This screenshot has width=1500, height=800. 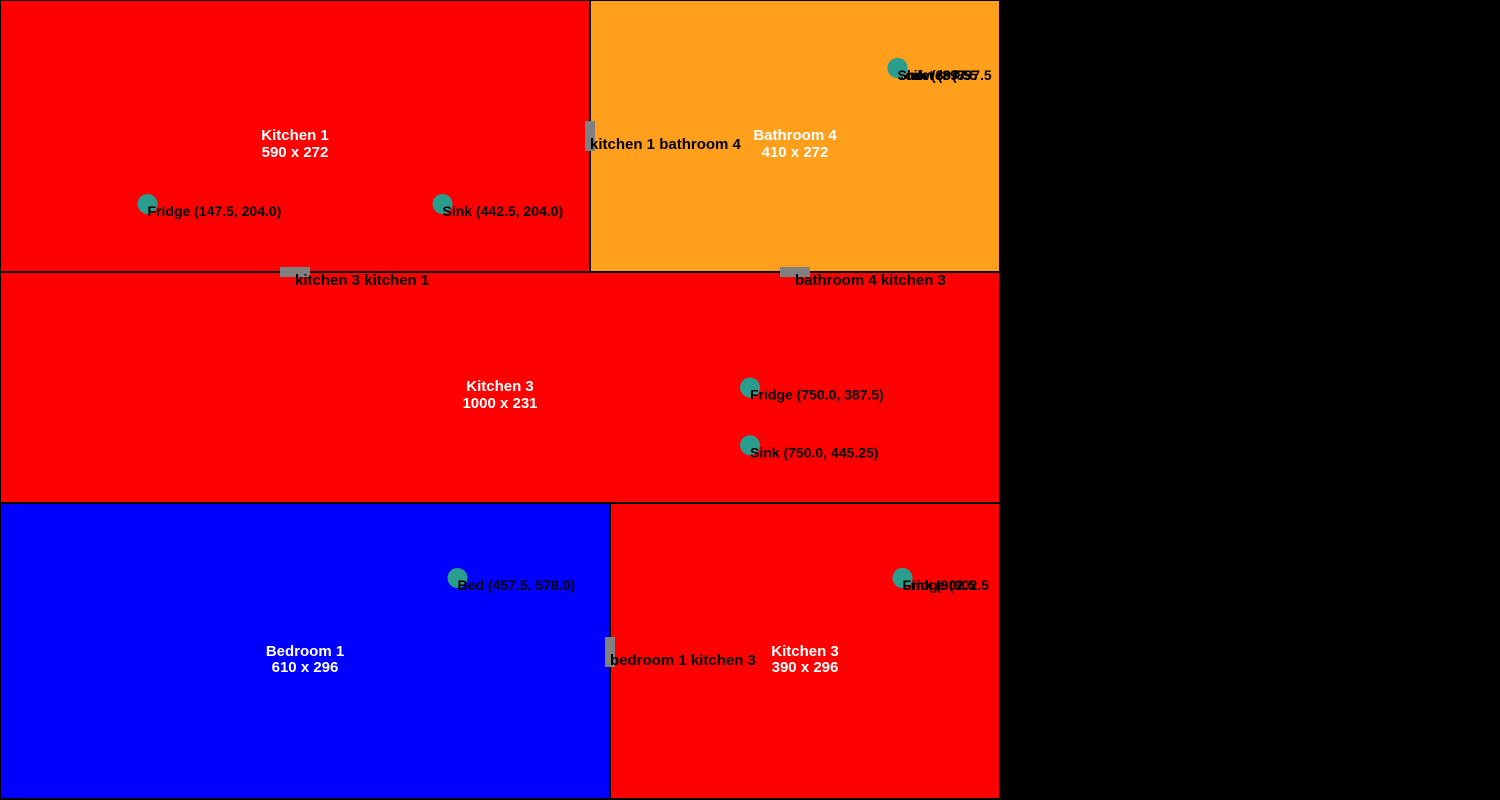 I want to click on fixture-label: Fridge (147.5, 204.0), so click(x=215, y=211).